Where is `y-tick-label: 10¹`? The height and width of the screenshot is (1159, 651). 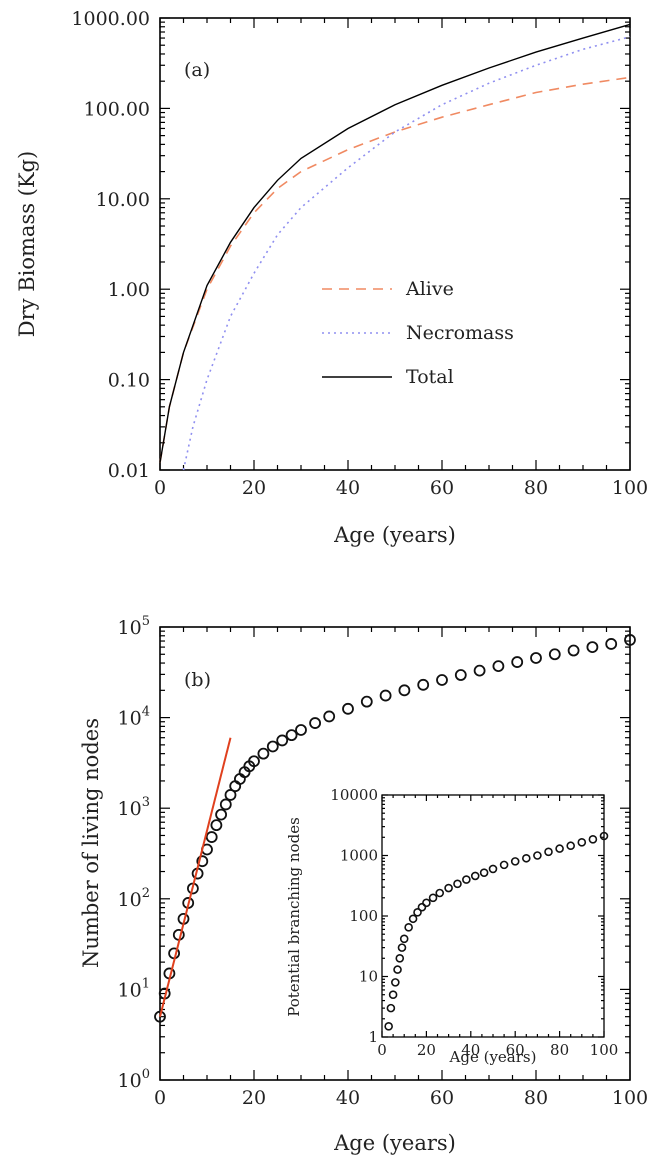
y-tick-label: 10¹ is located at coordinates (134, 988).